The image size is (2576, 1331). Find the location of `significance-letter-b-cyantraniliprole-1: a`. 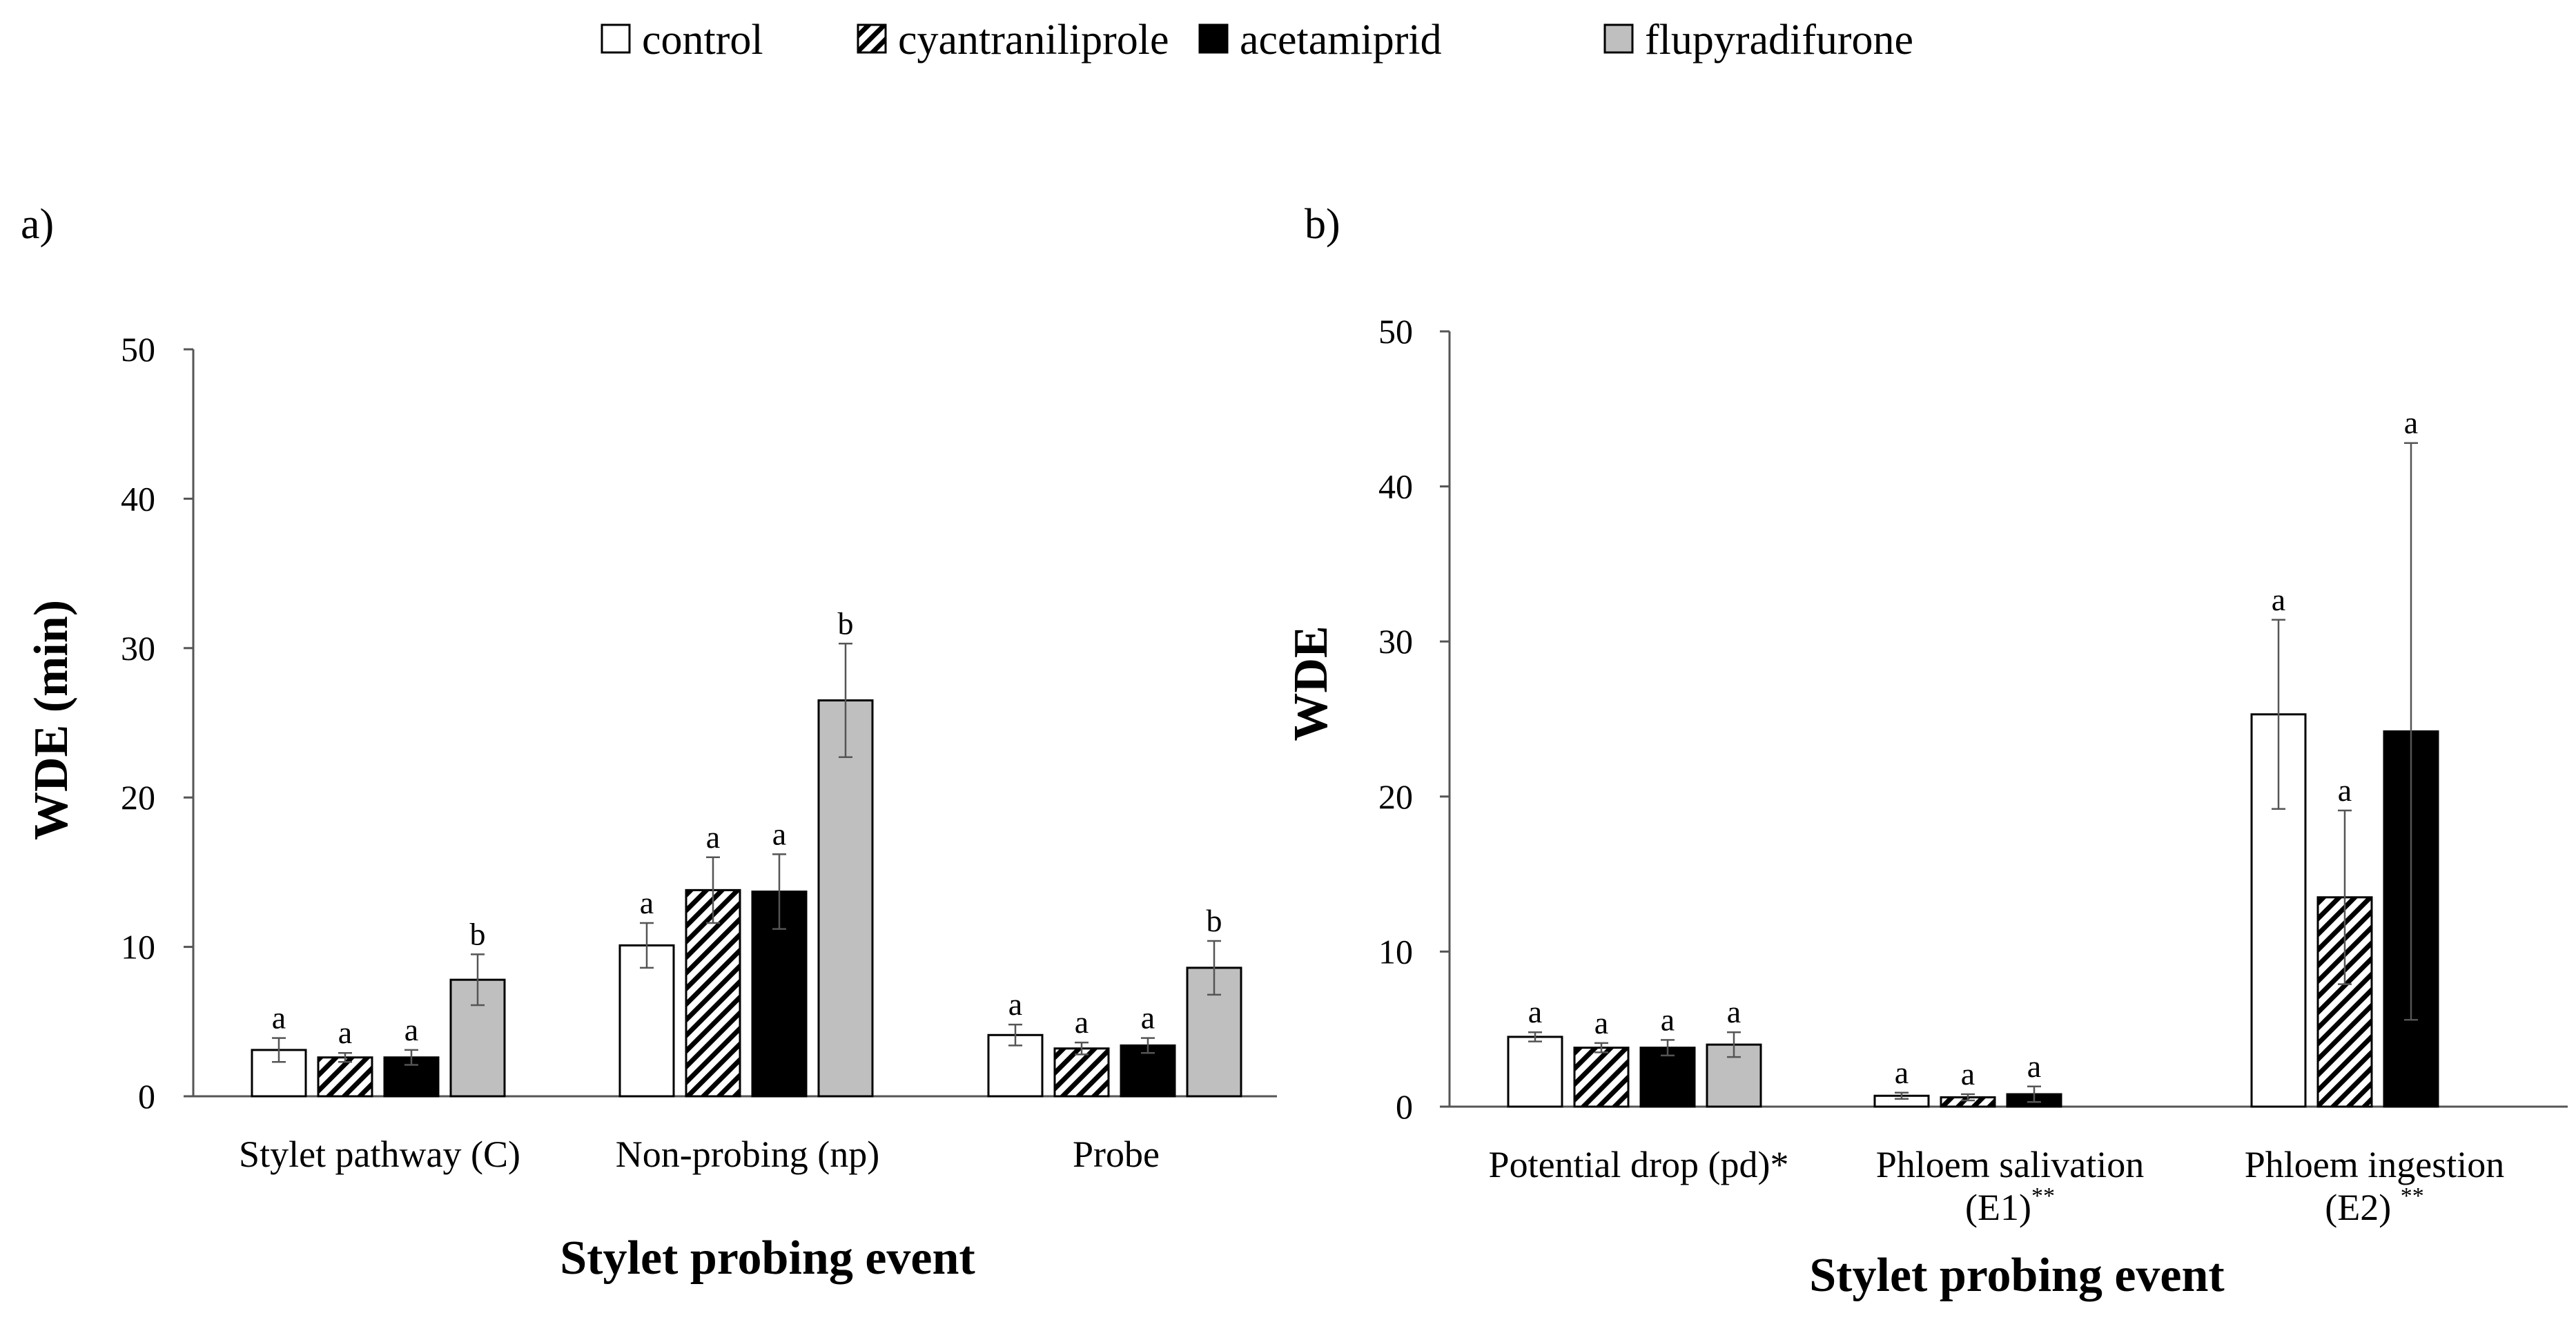

significance-letter-b-cyantraniliprole-1: a is located at coordinates (1968, 1073).